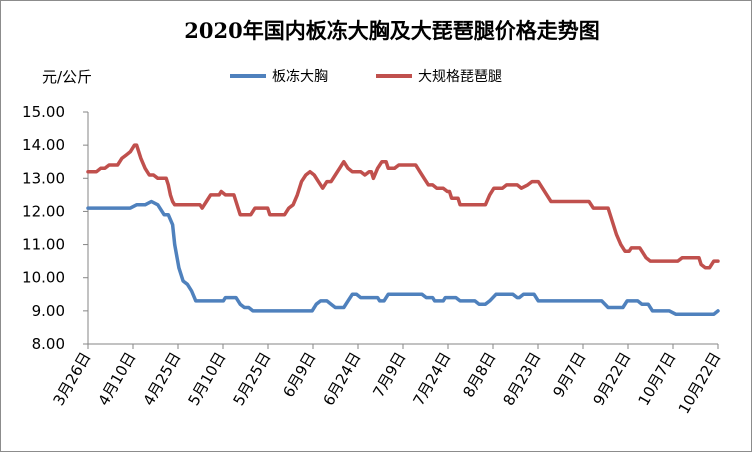 This screenshot has height=452, width=752. Describe the element at coordinates (569, 375) in the screenshot. I see `x-tick-label: 9月7日` at that location.